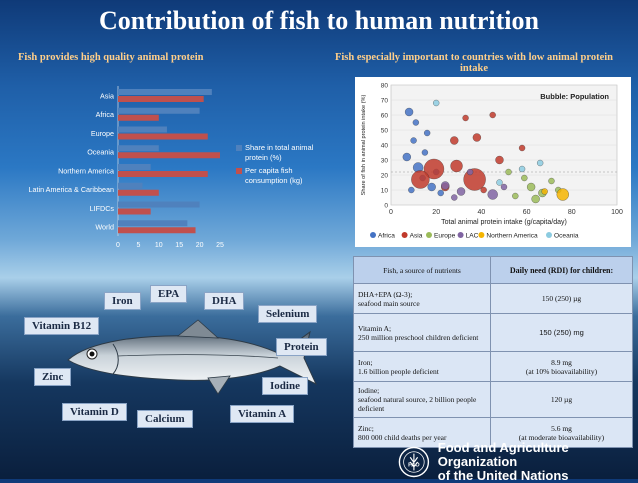  What do you see at coordinates (385, 131) in the screenshot?
I see `y-tick-label: 50` at bounding box center [385, 131].